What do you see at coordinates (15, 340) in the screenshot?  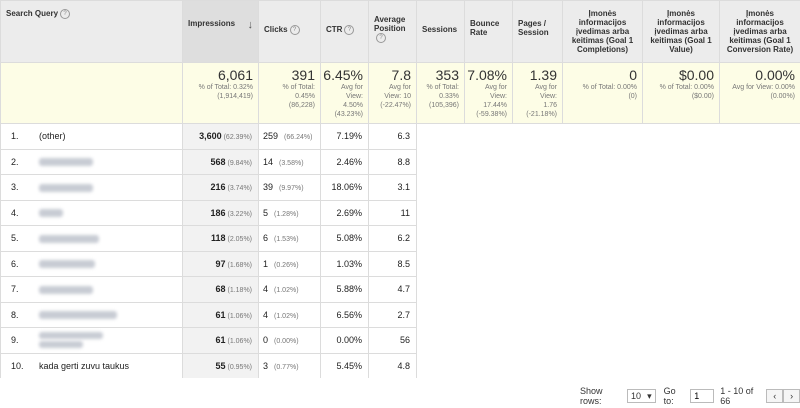 I see `row-index: 9.` at bounding box center [15, 340].